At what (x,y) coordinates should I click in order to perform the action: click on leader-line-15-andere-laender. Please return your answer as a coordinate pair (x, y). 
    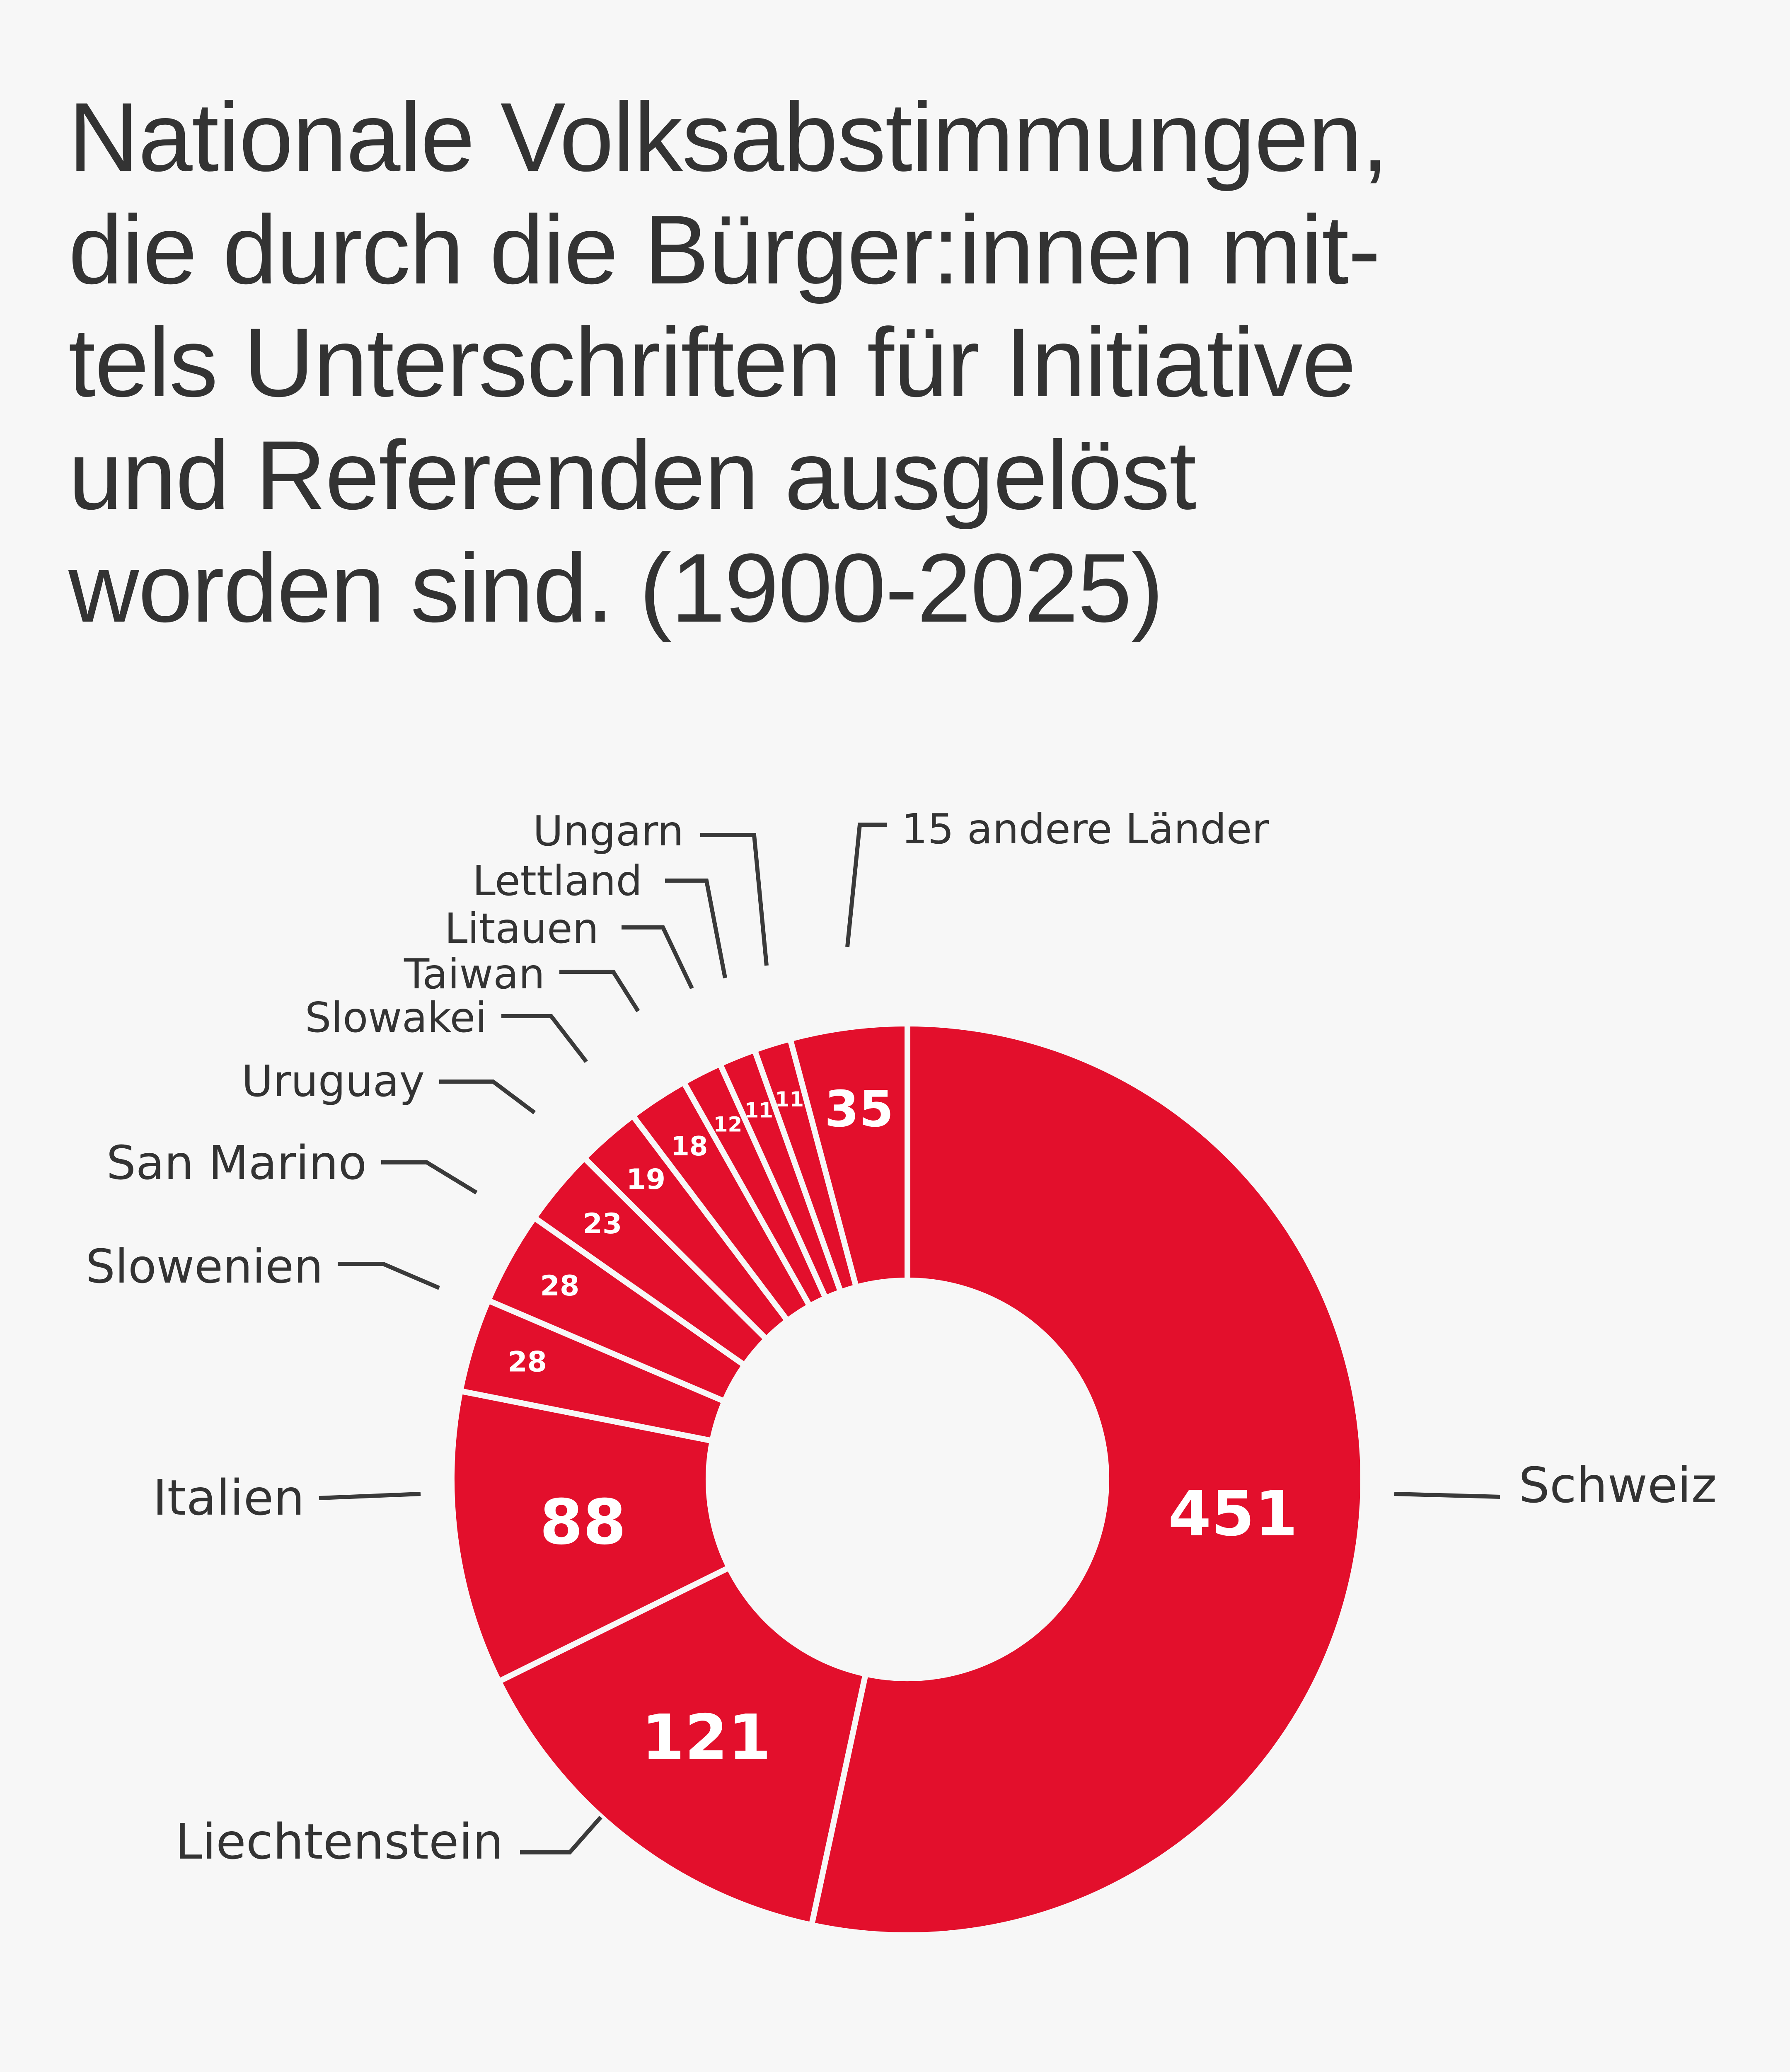
    Looking at the image, I should click on (866, 885).